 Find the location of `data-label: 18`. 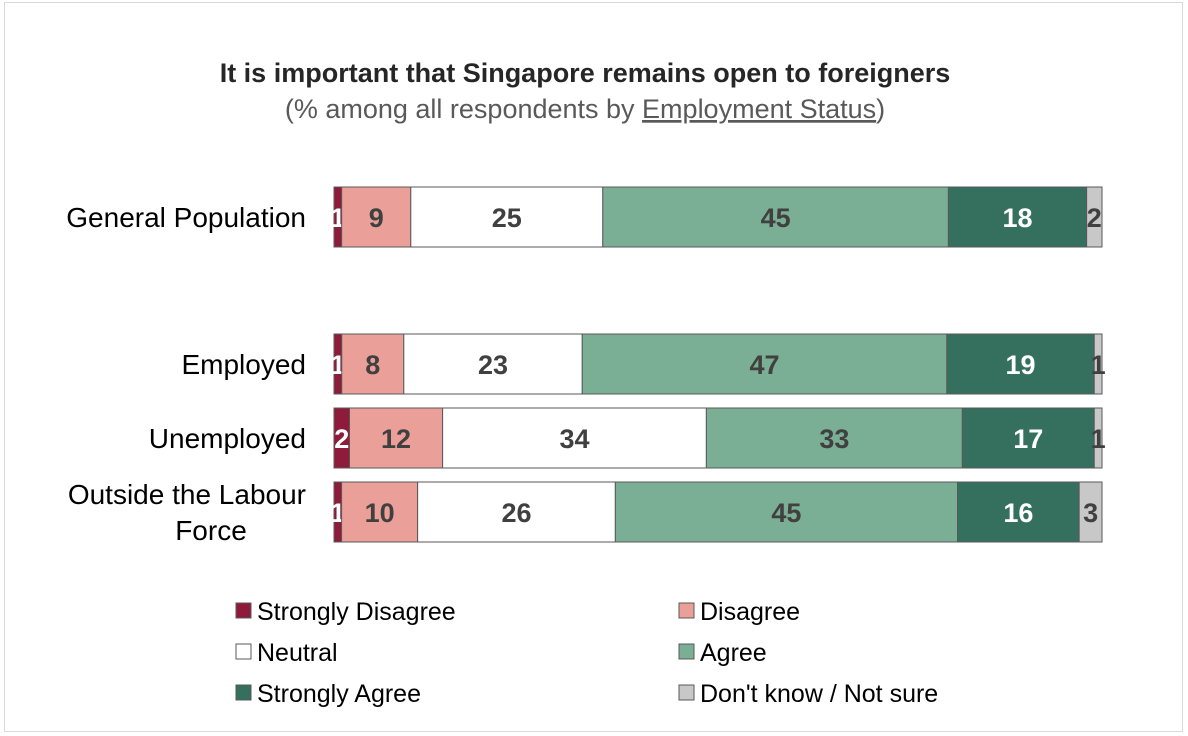

data-label: 18 is located at coordinates (1017, 218).